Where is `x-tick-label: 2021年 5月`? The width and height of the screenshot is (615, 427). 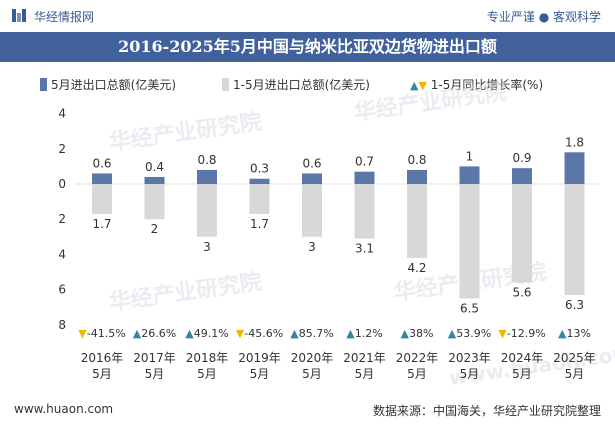
x-tick-label: 2021年 5月 is located at coordinates (364, 366).